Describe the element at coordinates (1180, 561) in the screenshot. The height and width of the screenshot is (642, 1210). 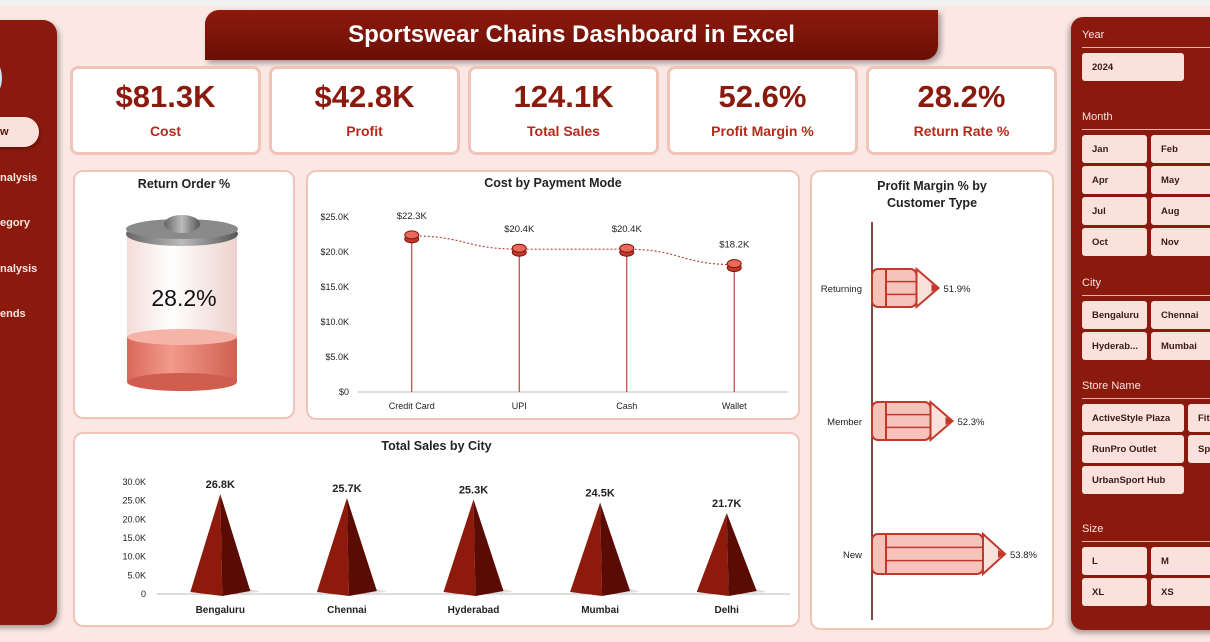
I see `filter-size-m: M` at that location.